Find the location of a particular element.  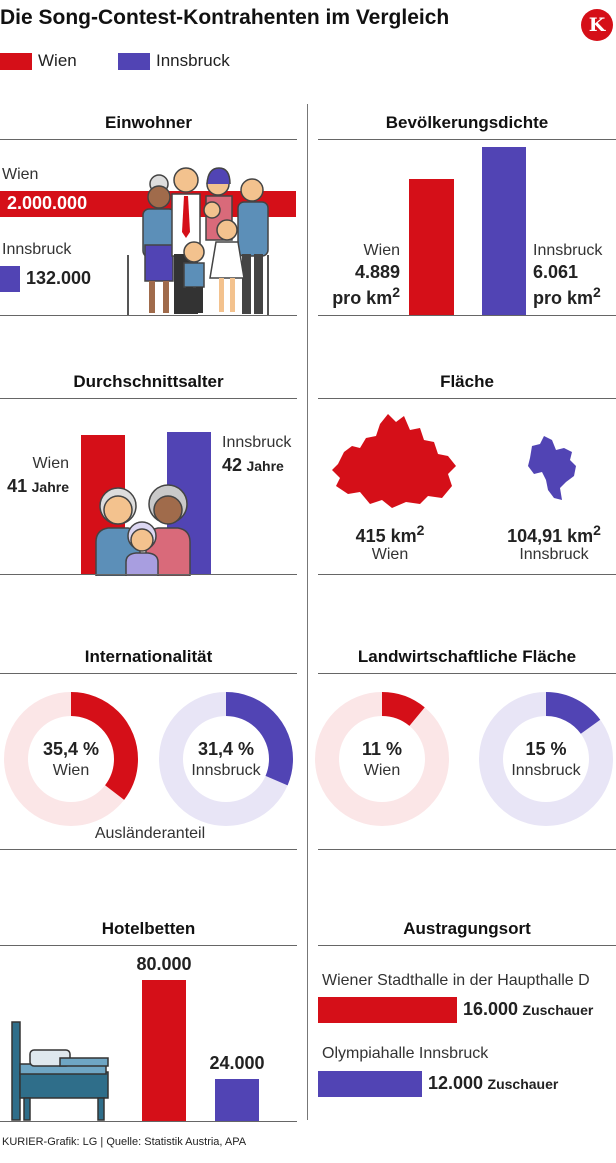

alter-wien-label: Wien is located at coordinates (50, 463).